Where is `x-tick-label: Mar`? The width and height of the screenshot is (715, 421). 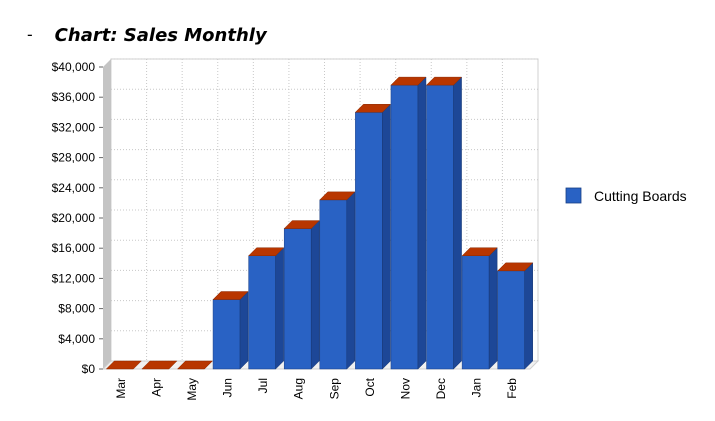
x-tick-label: Mar is located at coordinates (121, 388).